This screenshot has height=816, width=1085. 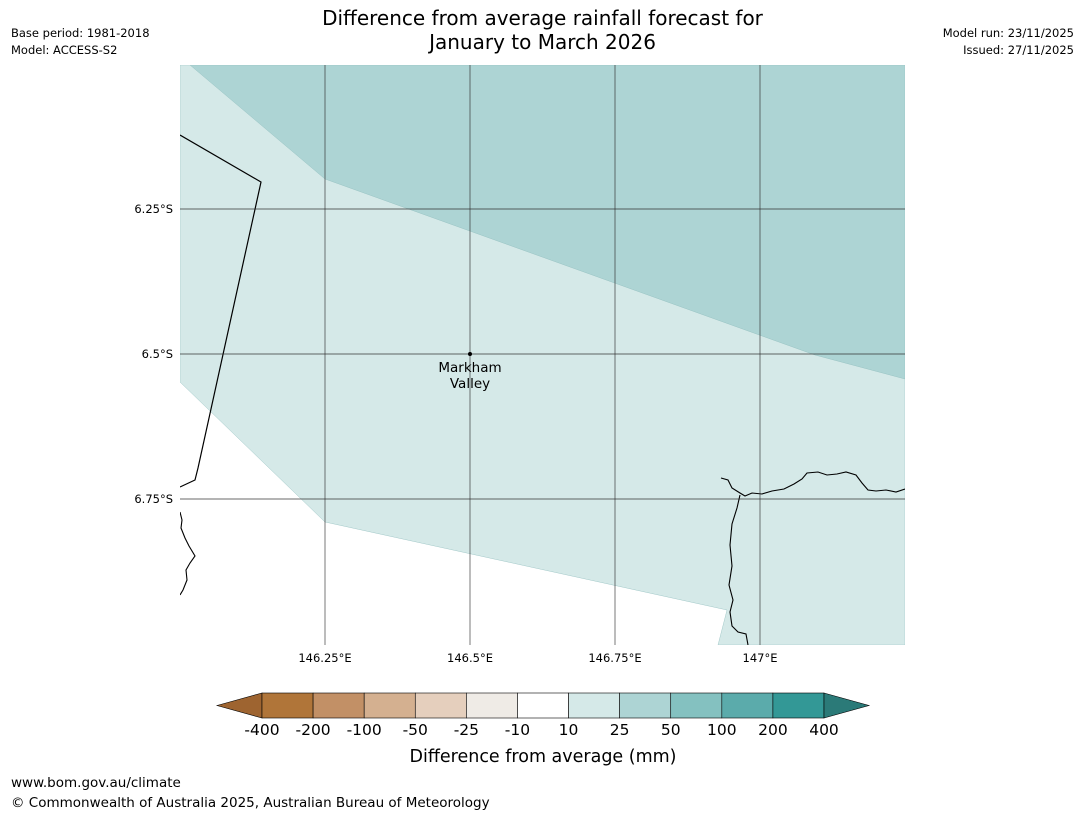 I want to click on lon-label: 146.75°E, so click(x=614, y=658).